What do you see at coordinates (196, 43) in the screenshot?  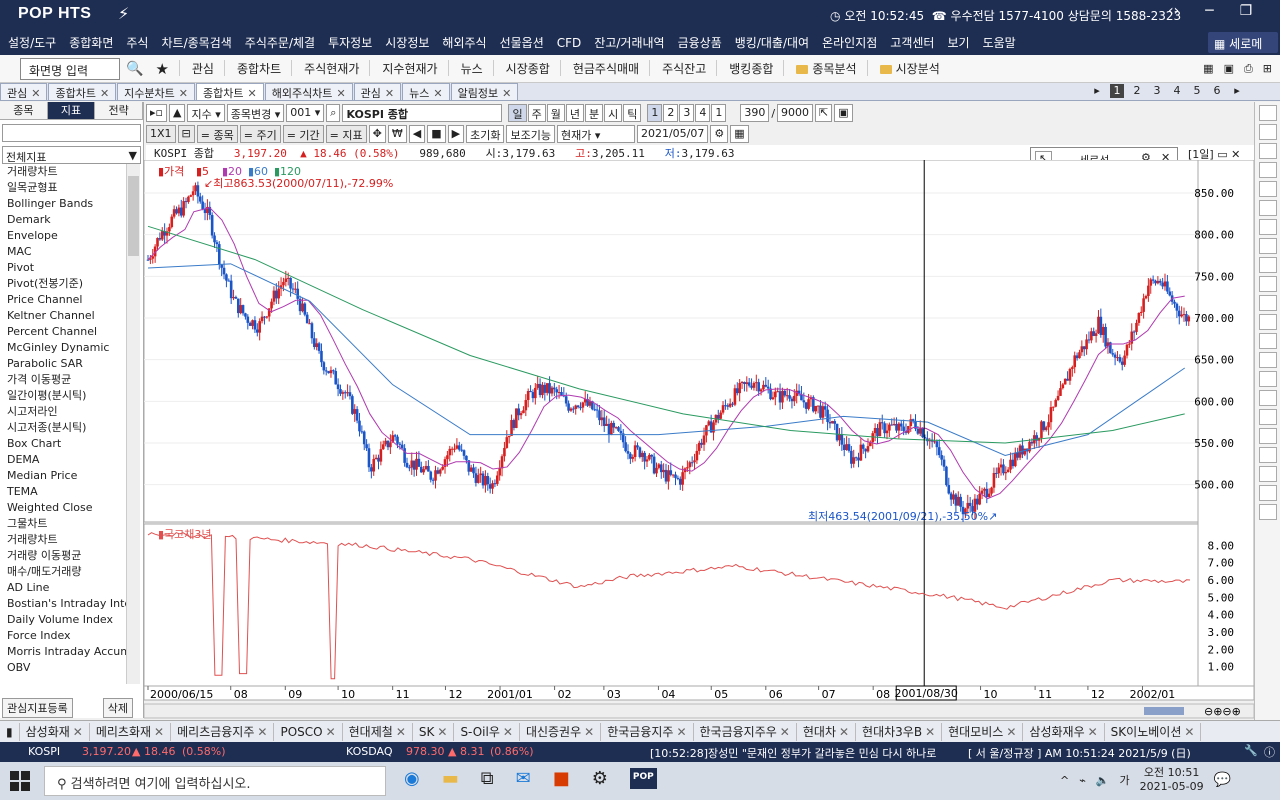 I see `menu-item-3: 차트/종목검색` at bounding box center [196, 43].